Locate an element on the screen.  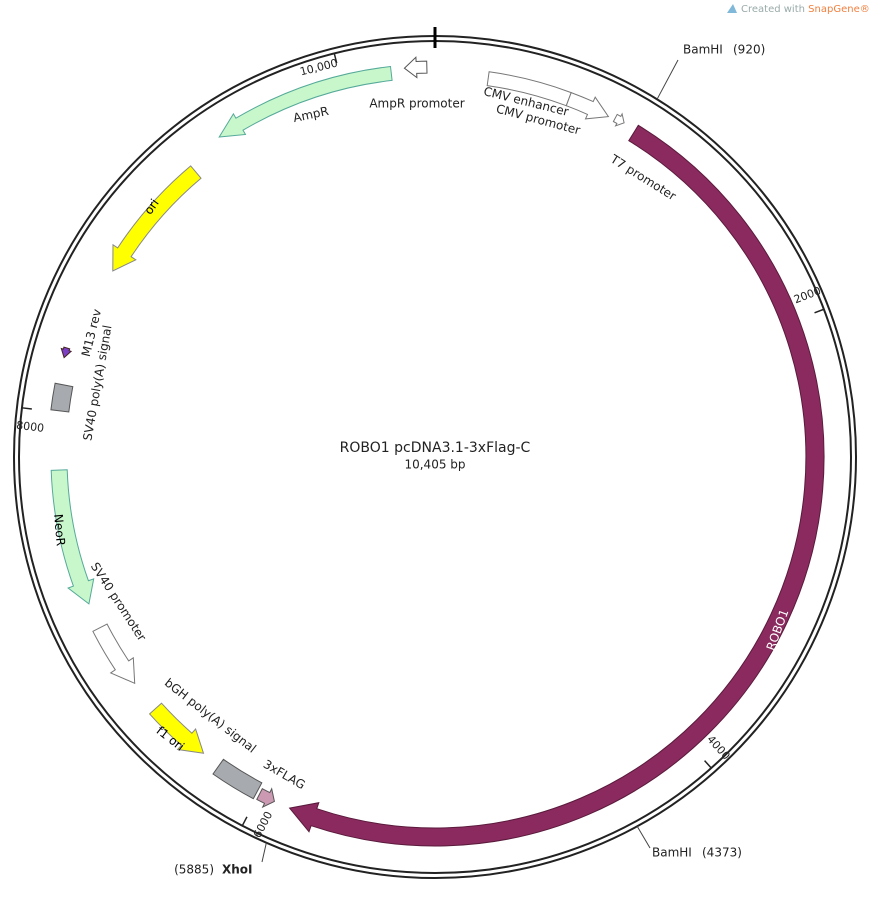
tick-label: 2000 is located at coordinates (807, 295).